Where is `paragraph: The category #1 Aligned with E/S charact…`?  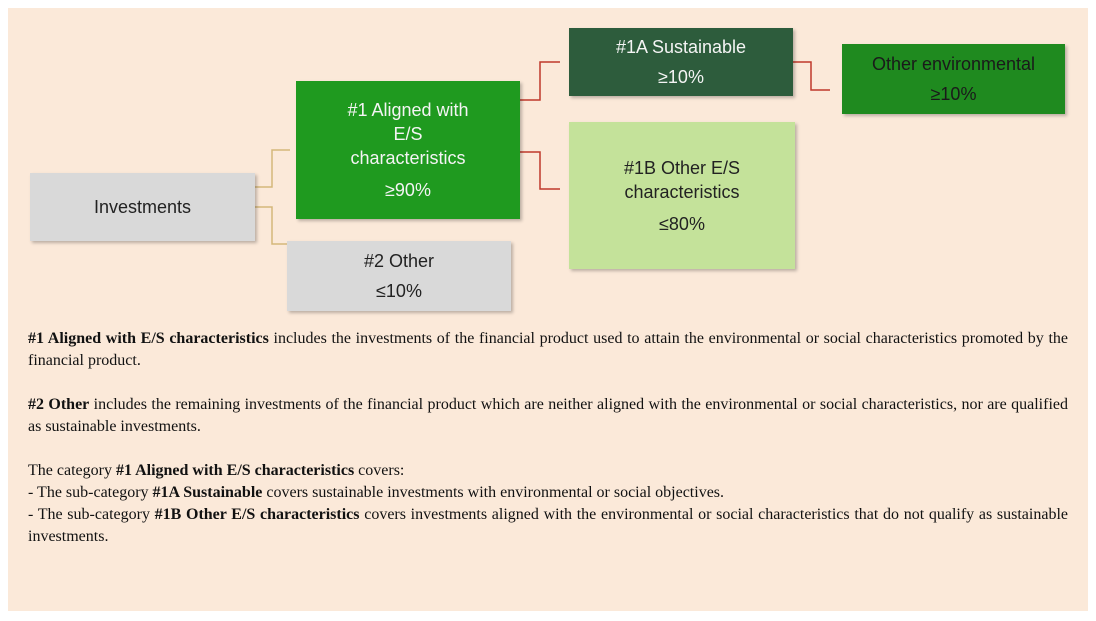 paragraph: The category #1 Aligned with E/S charact… is located at coordinates (548, 504).